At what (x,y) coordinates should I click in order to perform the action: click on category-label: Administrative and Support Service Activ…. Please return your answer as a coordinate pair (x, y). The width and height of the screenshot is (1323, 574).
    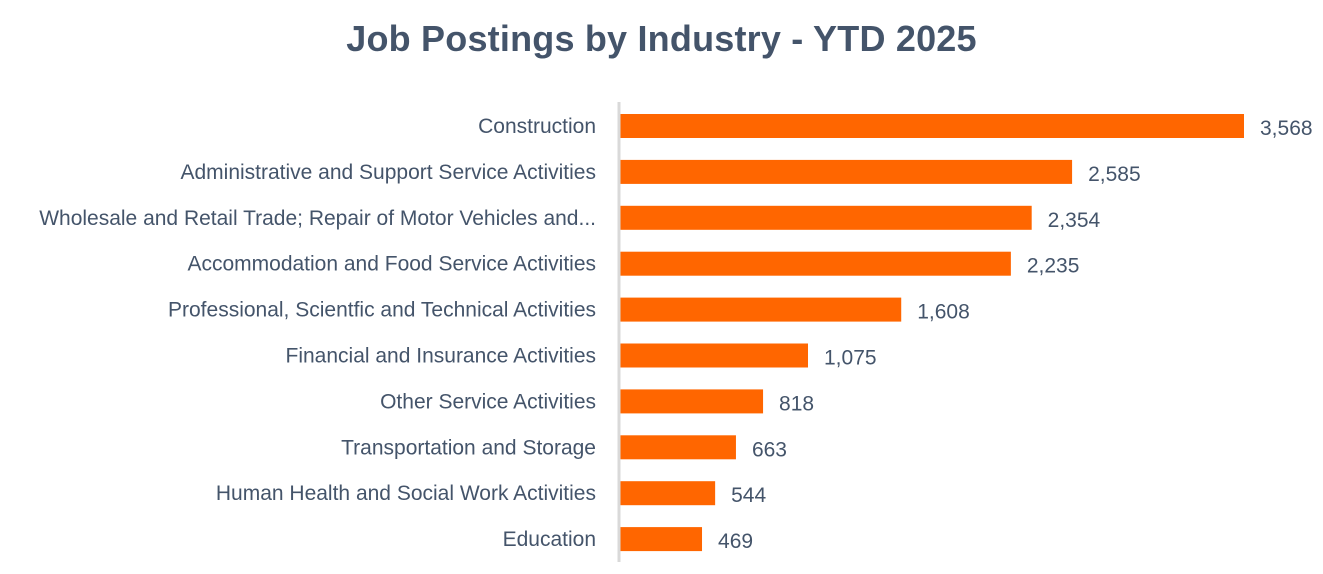
    Looking at the image, I should click on (388, 172).